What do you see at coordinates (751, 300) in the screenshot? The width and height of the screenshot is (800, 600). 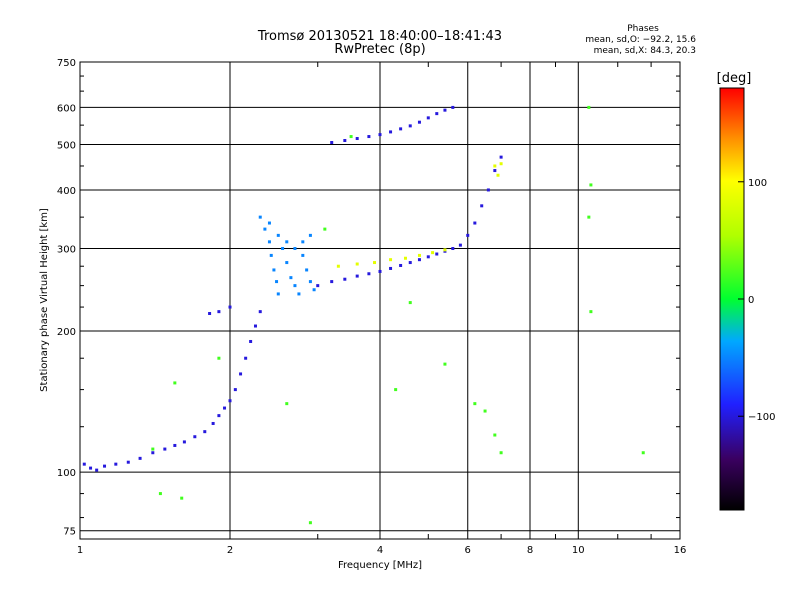 I see `colorbar-tick-label: 0` at bounding box center [751, 300].